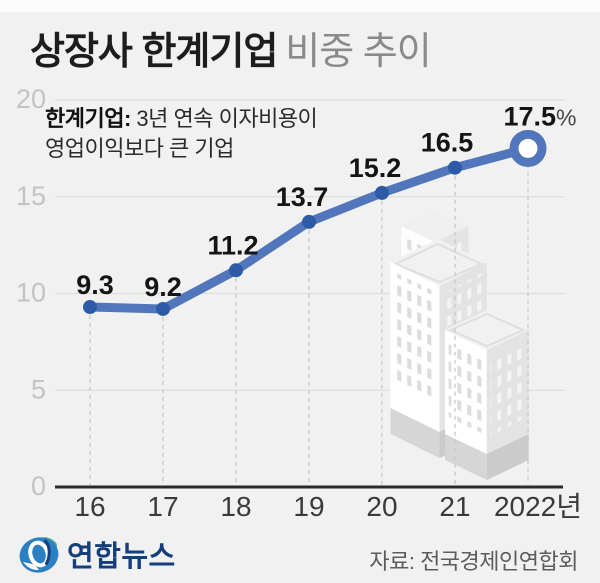 This screenshot has width=600, height=583. Describe the element at coordinates (300, 6) in the screenshot. I see `top-strip` at that location.